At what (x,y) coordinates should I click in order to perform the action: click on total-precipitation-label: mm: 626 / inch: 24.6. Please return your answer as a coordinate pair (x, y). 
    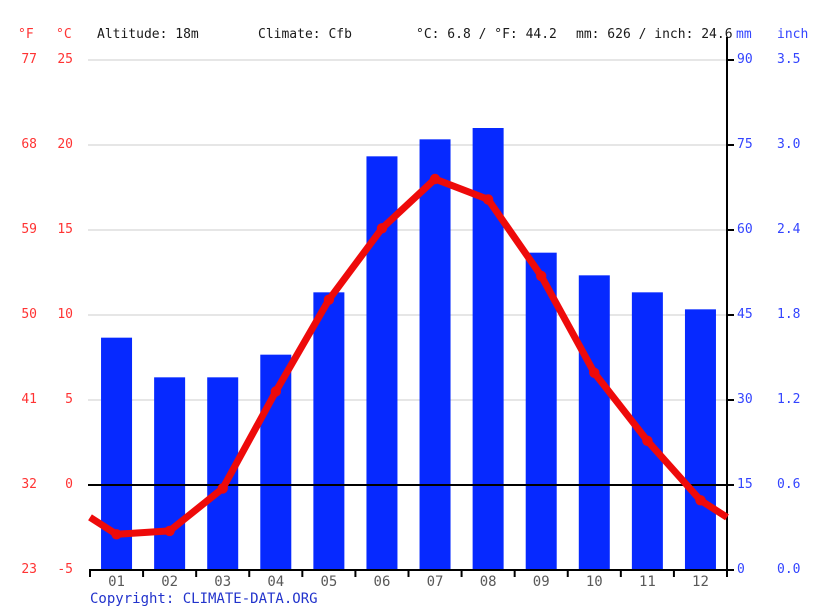
    Looking at the image, I should click on (654, 34).